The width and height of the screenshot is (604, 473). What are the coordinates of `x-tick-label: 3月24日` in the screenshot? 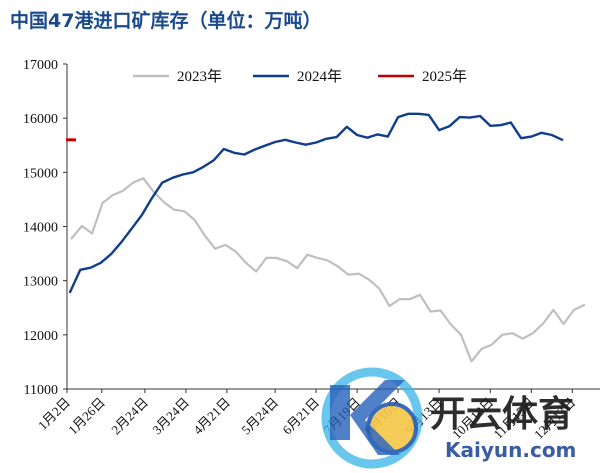 It's located at (170, 416).